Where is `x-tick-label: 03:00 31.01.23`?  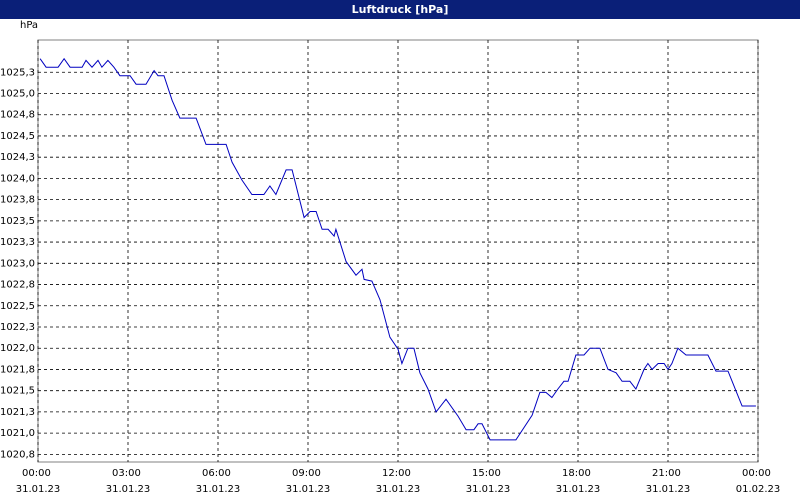
x-tick-label: 03:00 31.01.23 is located at coordinates (128, 481).